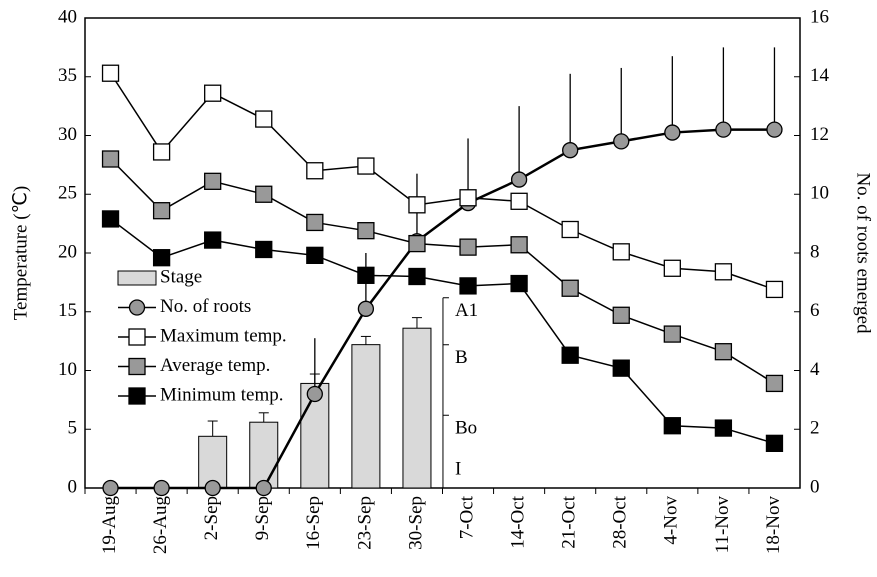 This screenshot has height=577, width=877. What do you see at coordinates (815, 310) in the screenshot?
I see `y2-tick-label: 6` at bounding box center [815, 310].